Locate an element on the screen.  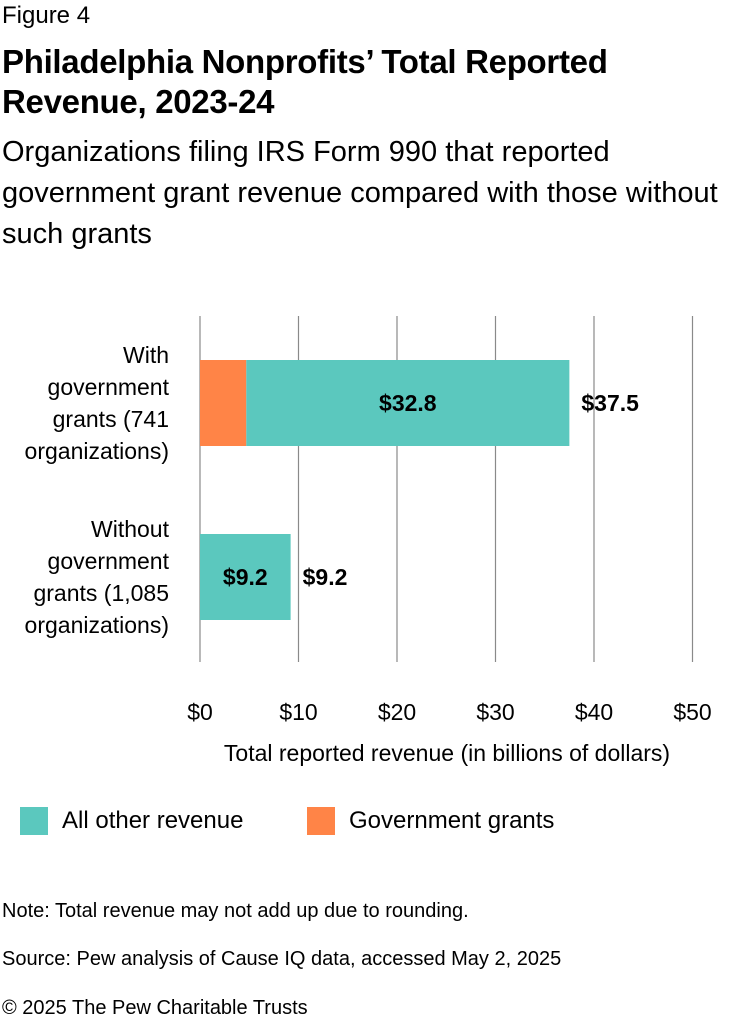
x-tick-label: $0 is located at coordinates (200, 712).